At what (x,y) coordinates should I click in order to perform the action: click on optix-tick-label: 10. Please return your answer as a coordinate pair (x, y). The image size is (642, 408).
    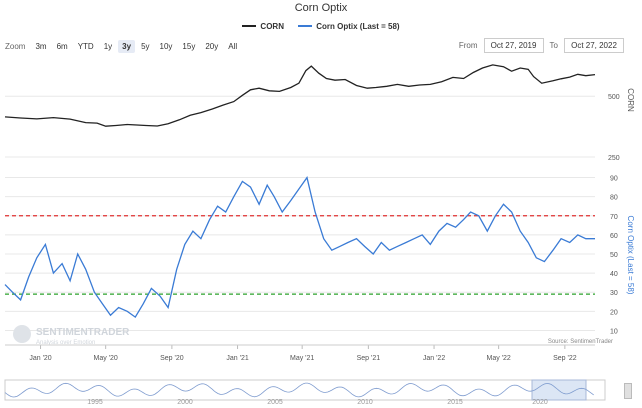
    Looking at the image, I should click on (614, 331).